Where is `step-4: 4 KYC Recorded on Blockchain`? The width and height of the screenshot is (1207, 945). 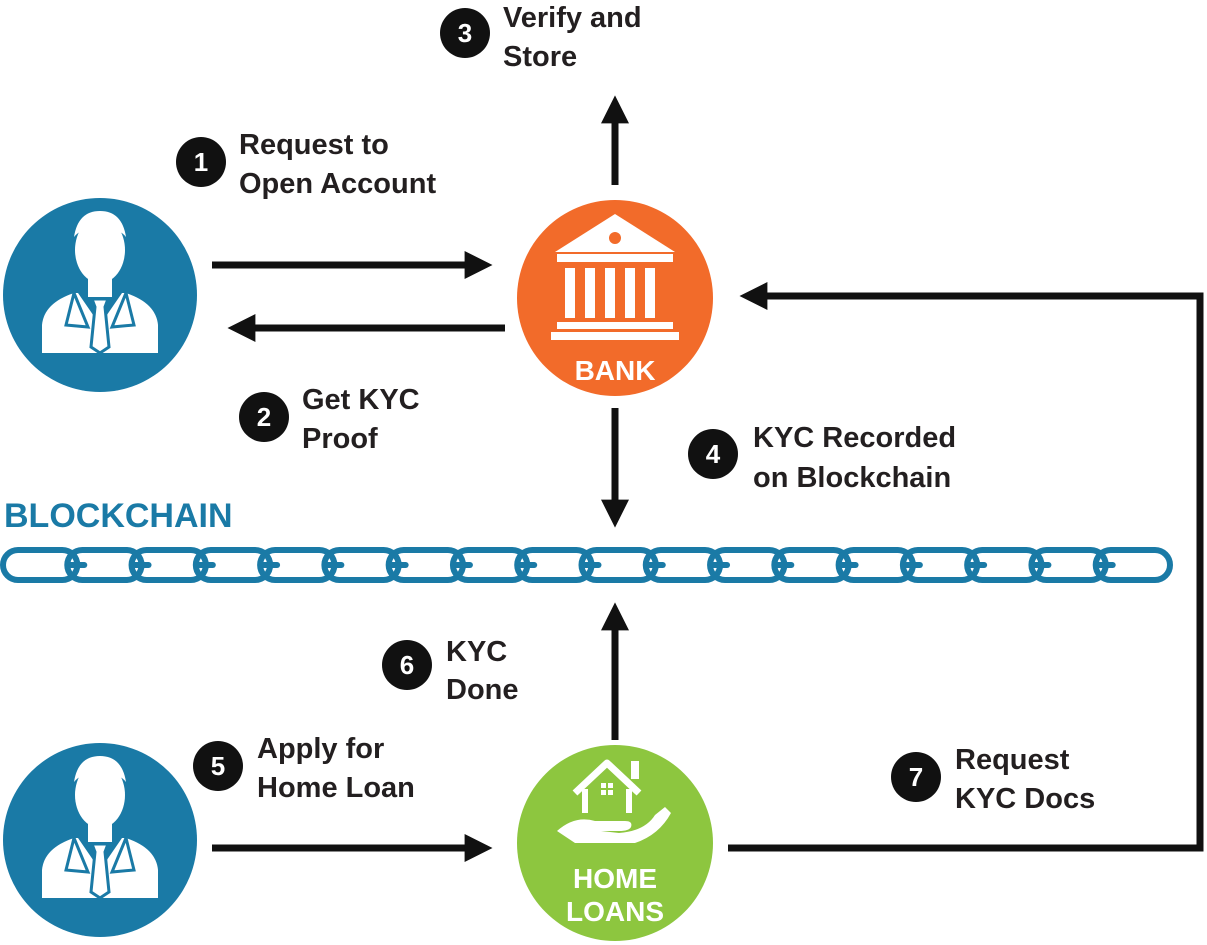 step-4: 4 KYC Recorded on Blockchain is located at coordinates (822, 458).